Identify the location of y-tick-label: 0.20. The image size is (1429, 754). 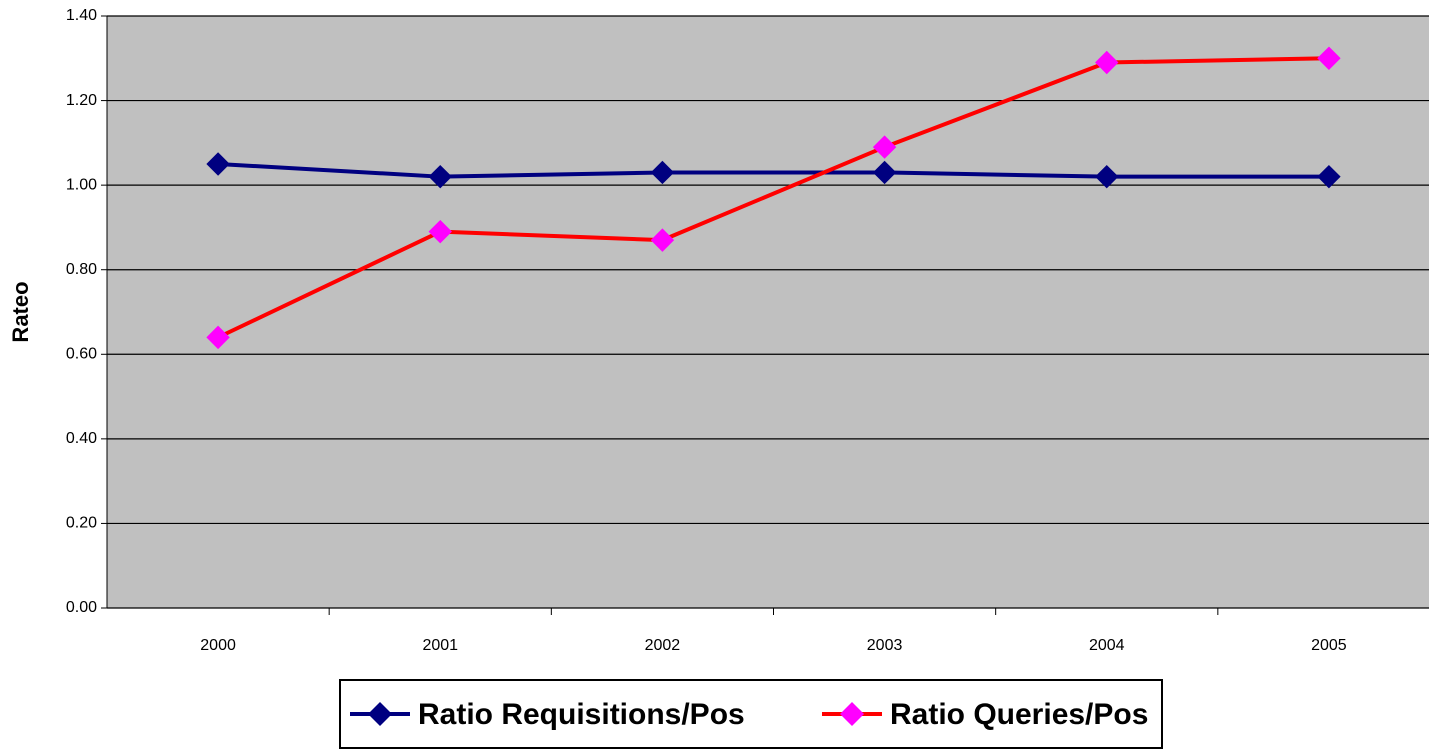
(81, 523).